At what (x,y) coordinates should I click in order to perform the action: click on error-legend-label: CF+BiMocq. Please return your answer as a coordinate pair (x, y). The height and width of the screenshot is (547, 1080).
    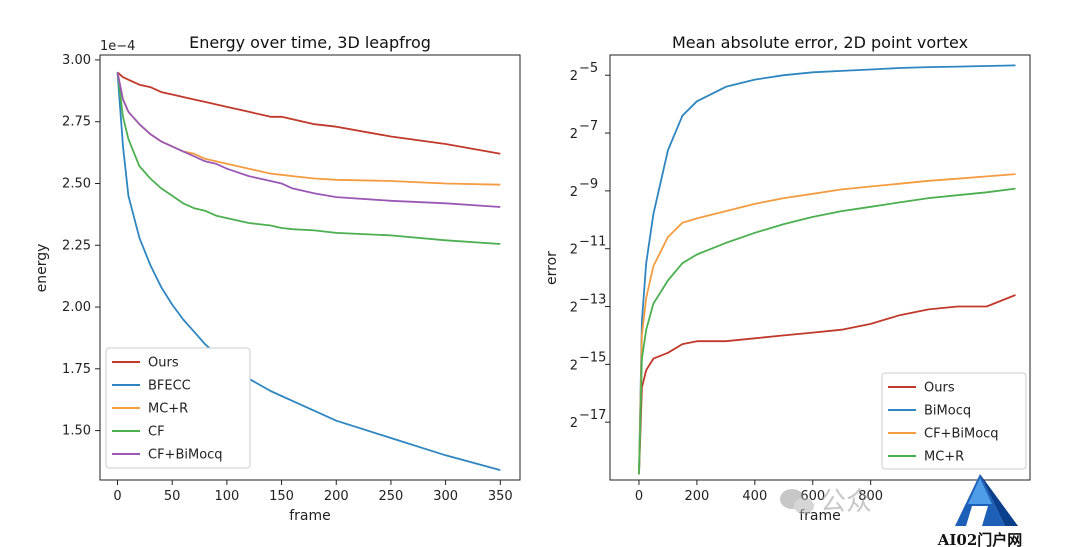
    Looking at the image, I should click on (961, 434).